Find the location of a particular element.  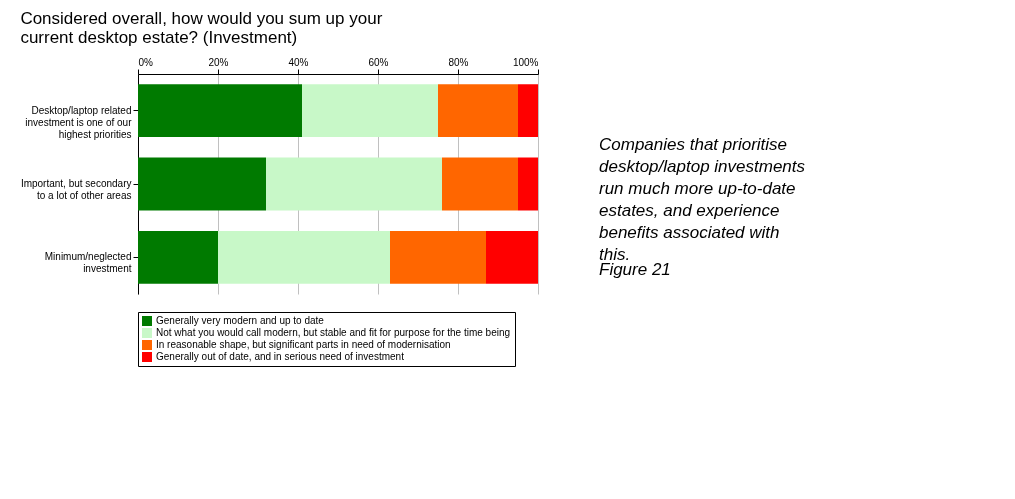

x-tick-label: 20% is located at coordinates (218, 62).